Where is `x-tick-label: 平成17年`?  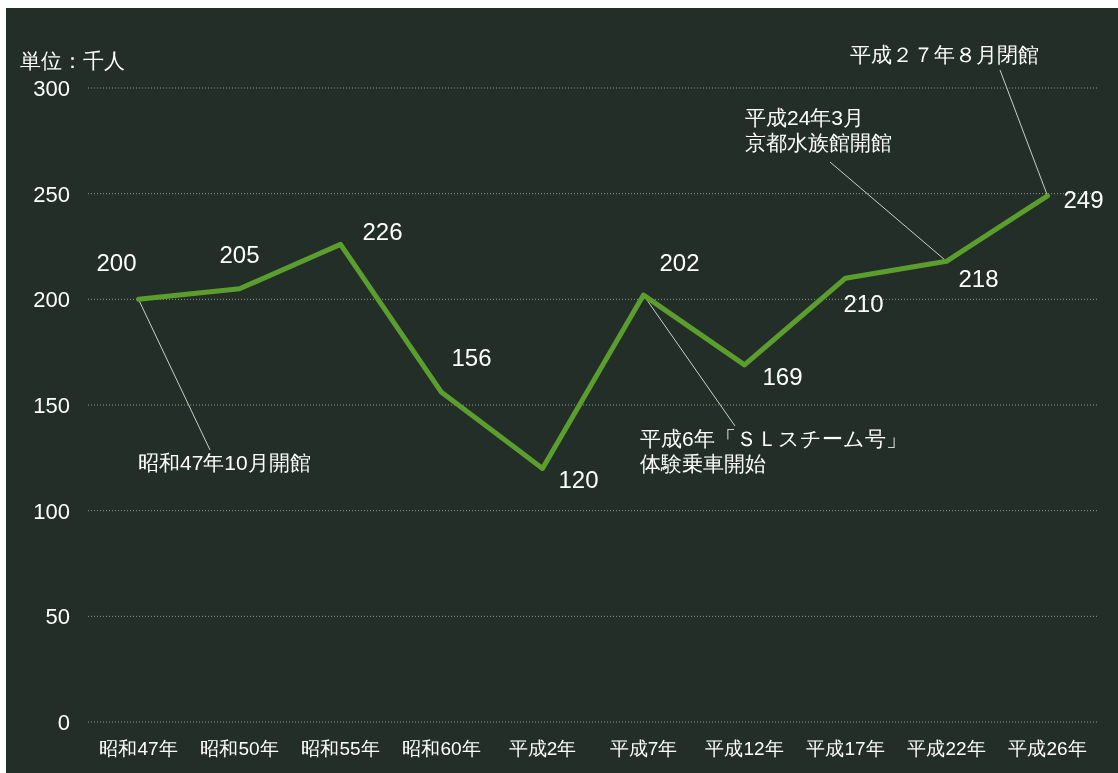
x-tick-label: 平成17年 is located at coordinates (845, 748).